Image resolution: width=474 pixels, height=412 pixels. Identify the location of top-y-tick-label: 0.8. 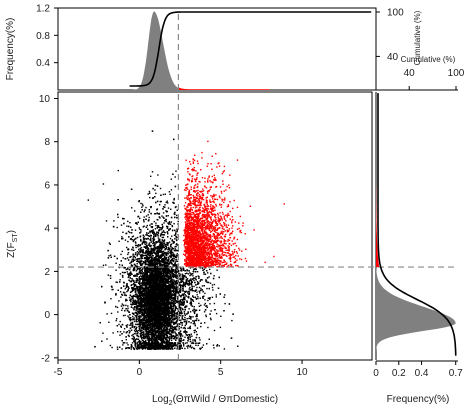
(43, 36).